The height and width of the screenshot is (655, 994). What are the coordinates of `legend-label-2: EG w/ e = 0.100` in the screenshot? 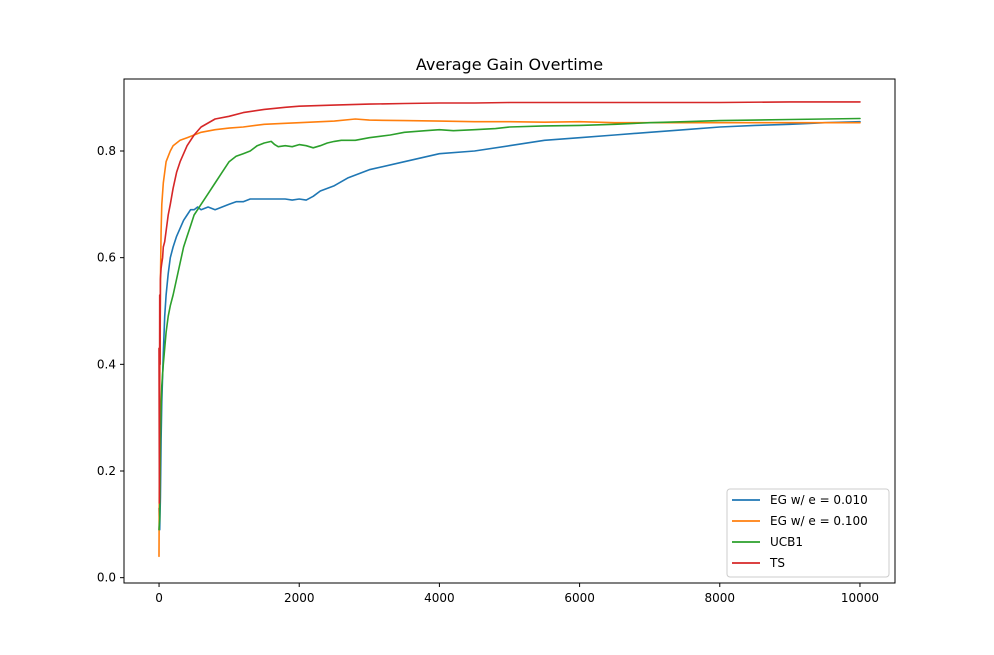 It's located at (819, 521).